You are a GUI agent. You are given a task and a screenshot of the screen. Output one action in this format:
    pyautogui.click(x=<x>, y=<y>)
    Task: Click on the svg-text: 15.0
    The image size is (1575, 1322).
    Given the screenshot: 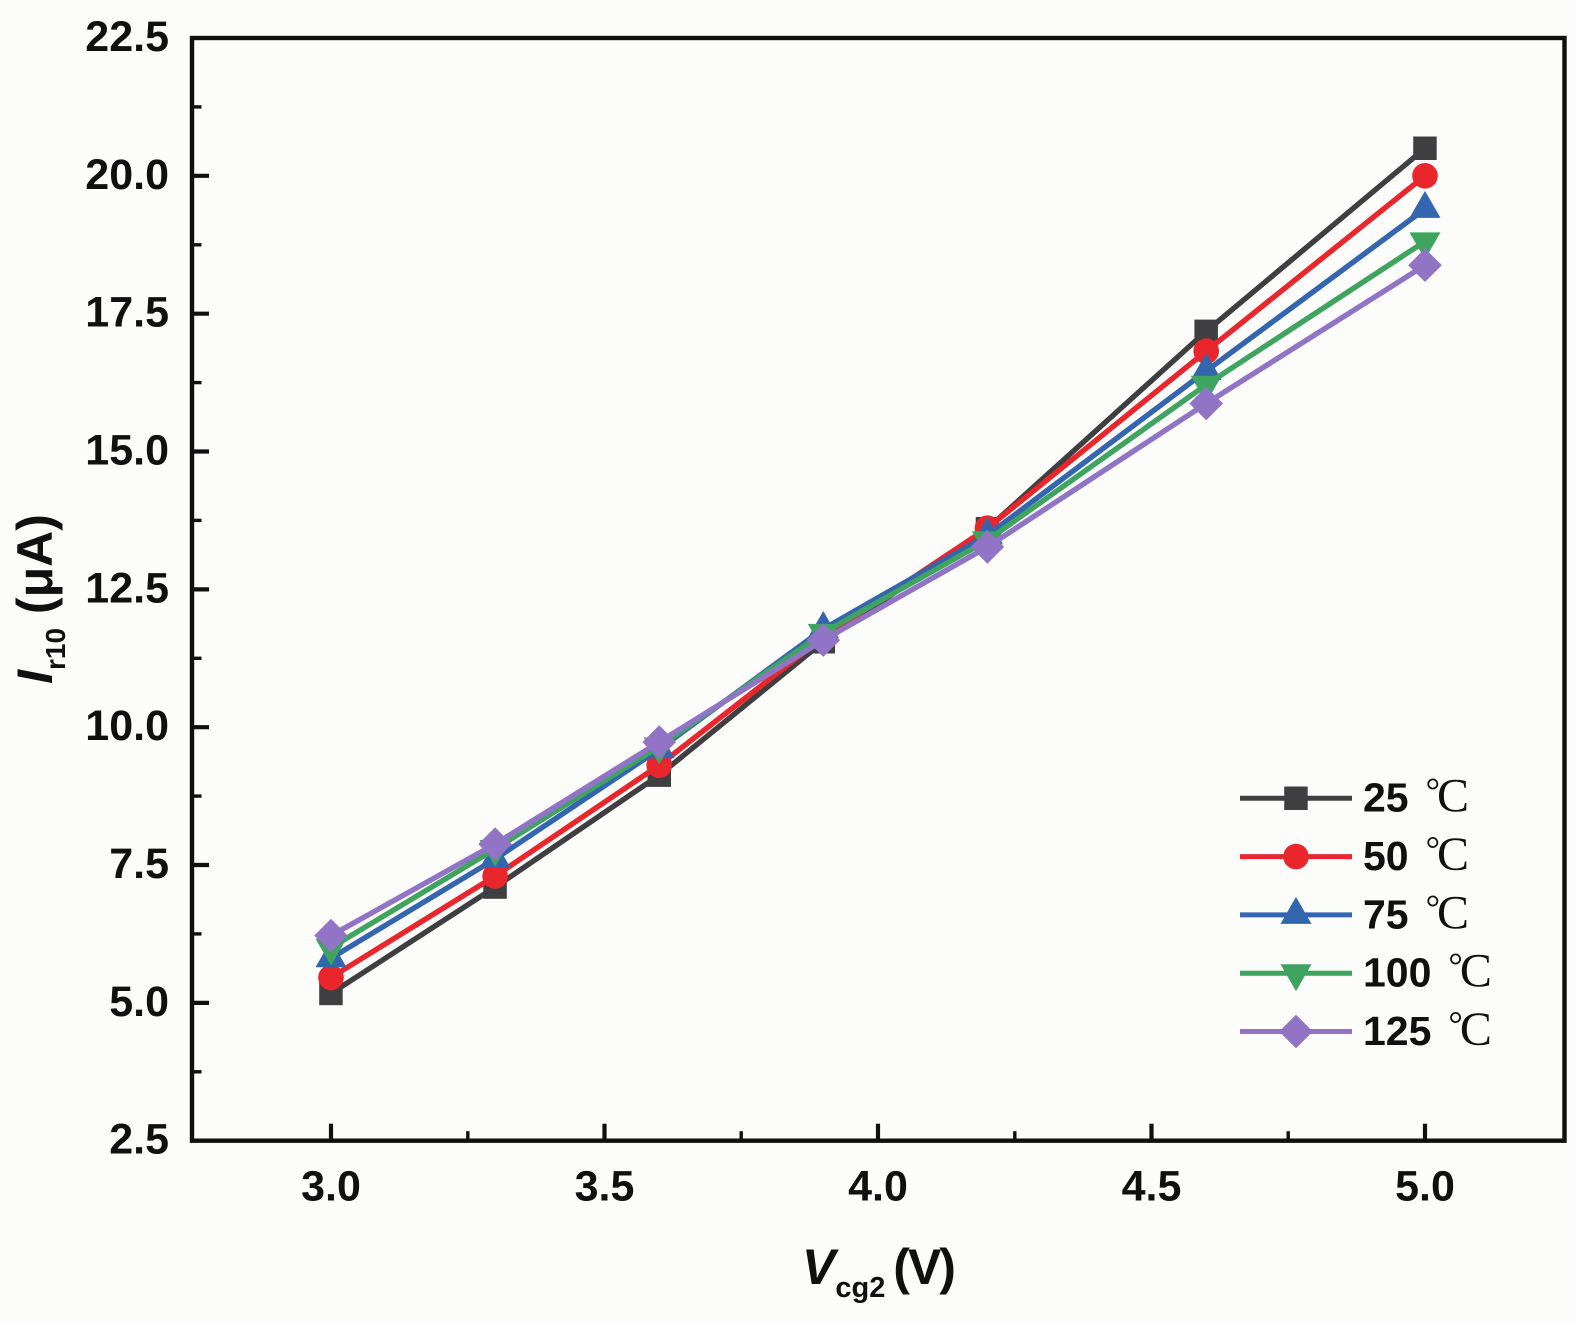 What is the action you would take?
    pyautogui.click(x=127, y=451)
    